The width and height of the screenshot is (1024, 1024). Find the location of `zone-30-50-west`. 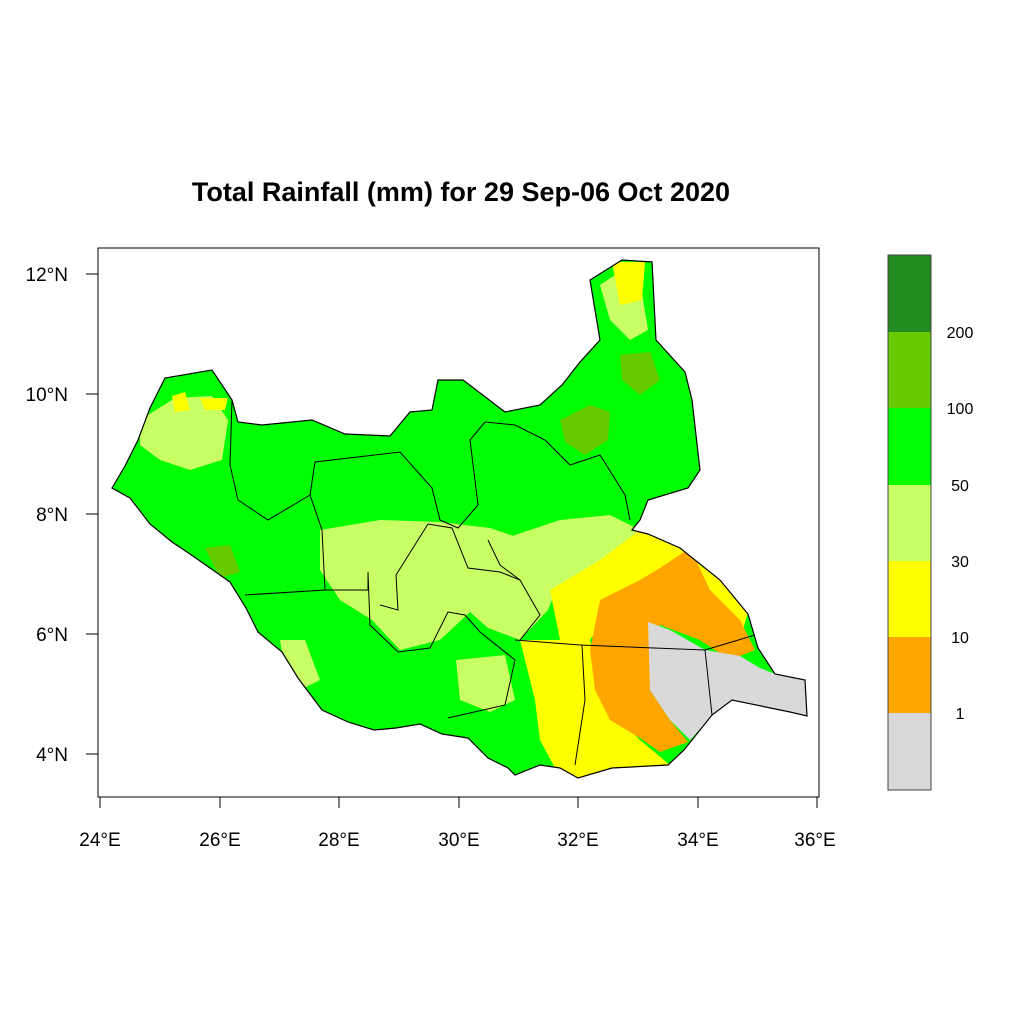

zone-30-50-west is located at coordinates (184, 433).